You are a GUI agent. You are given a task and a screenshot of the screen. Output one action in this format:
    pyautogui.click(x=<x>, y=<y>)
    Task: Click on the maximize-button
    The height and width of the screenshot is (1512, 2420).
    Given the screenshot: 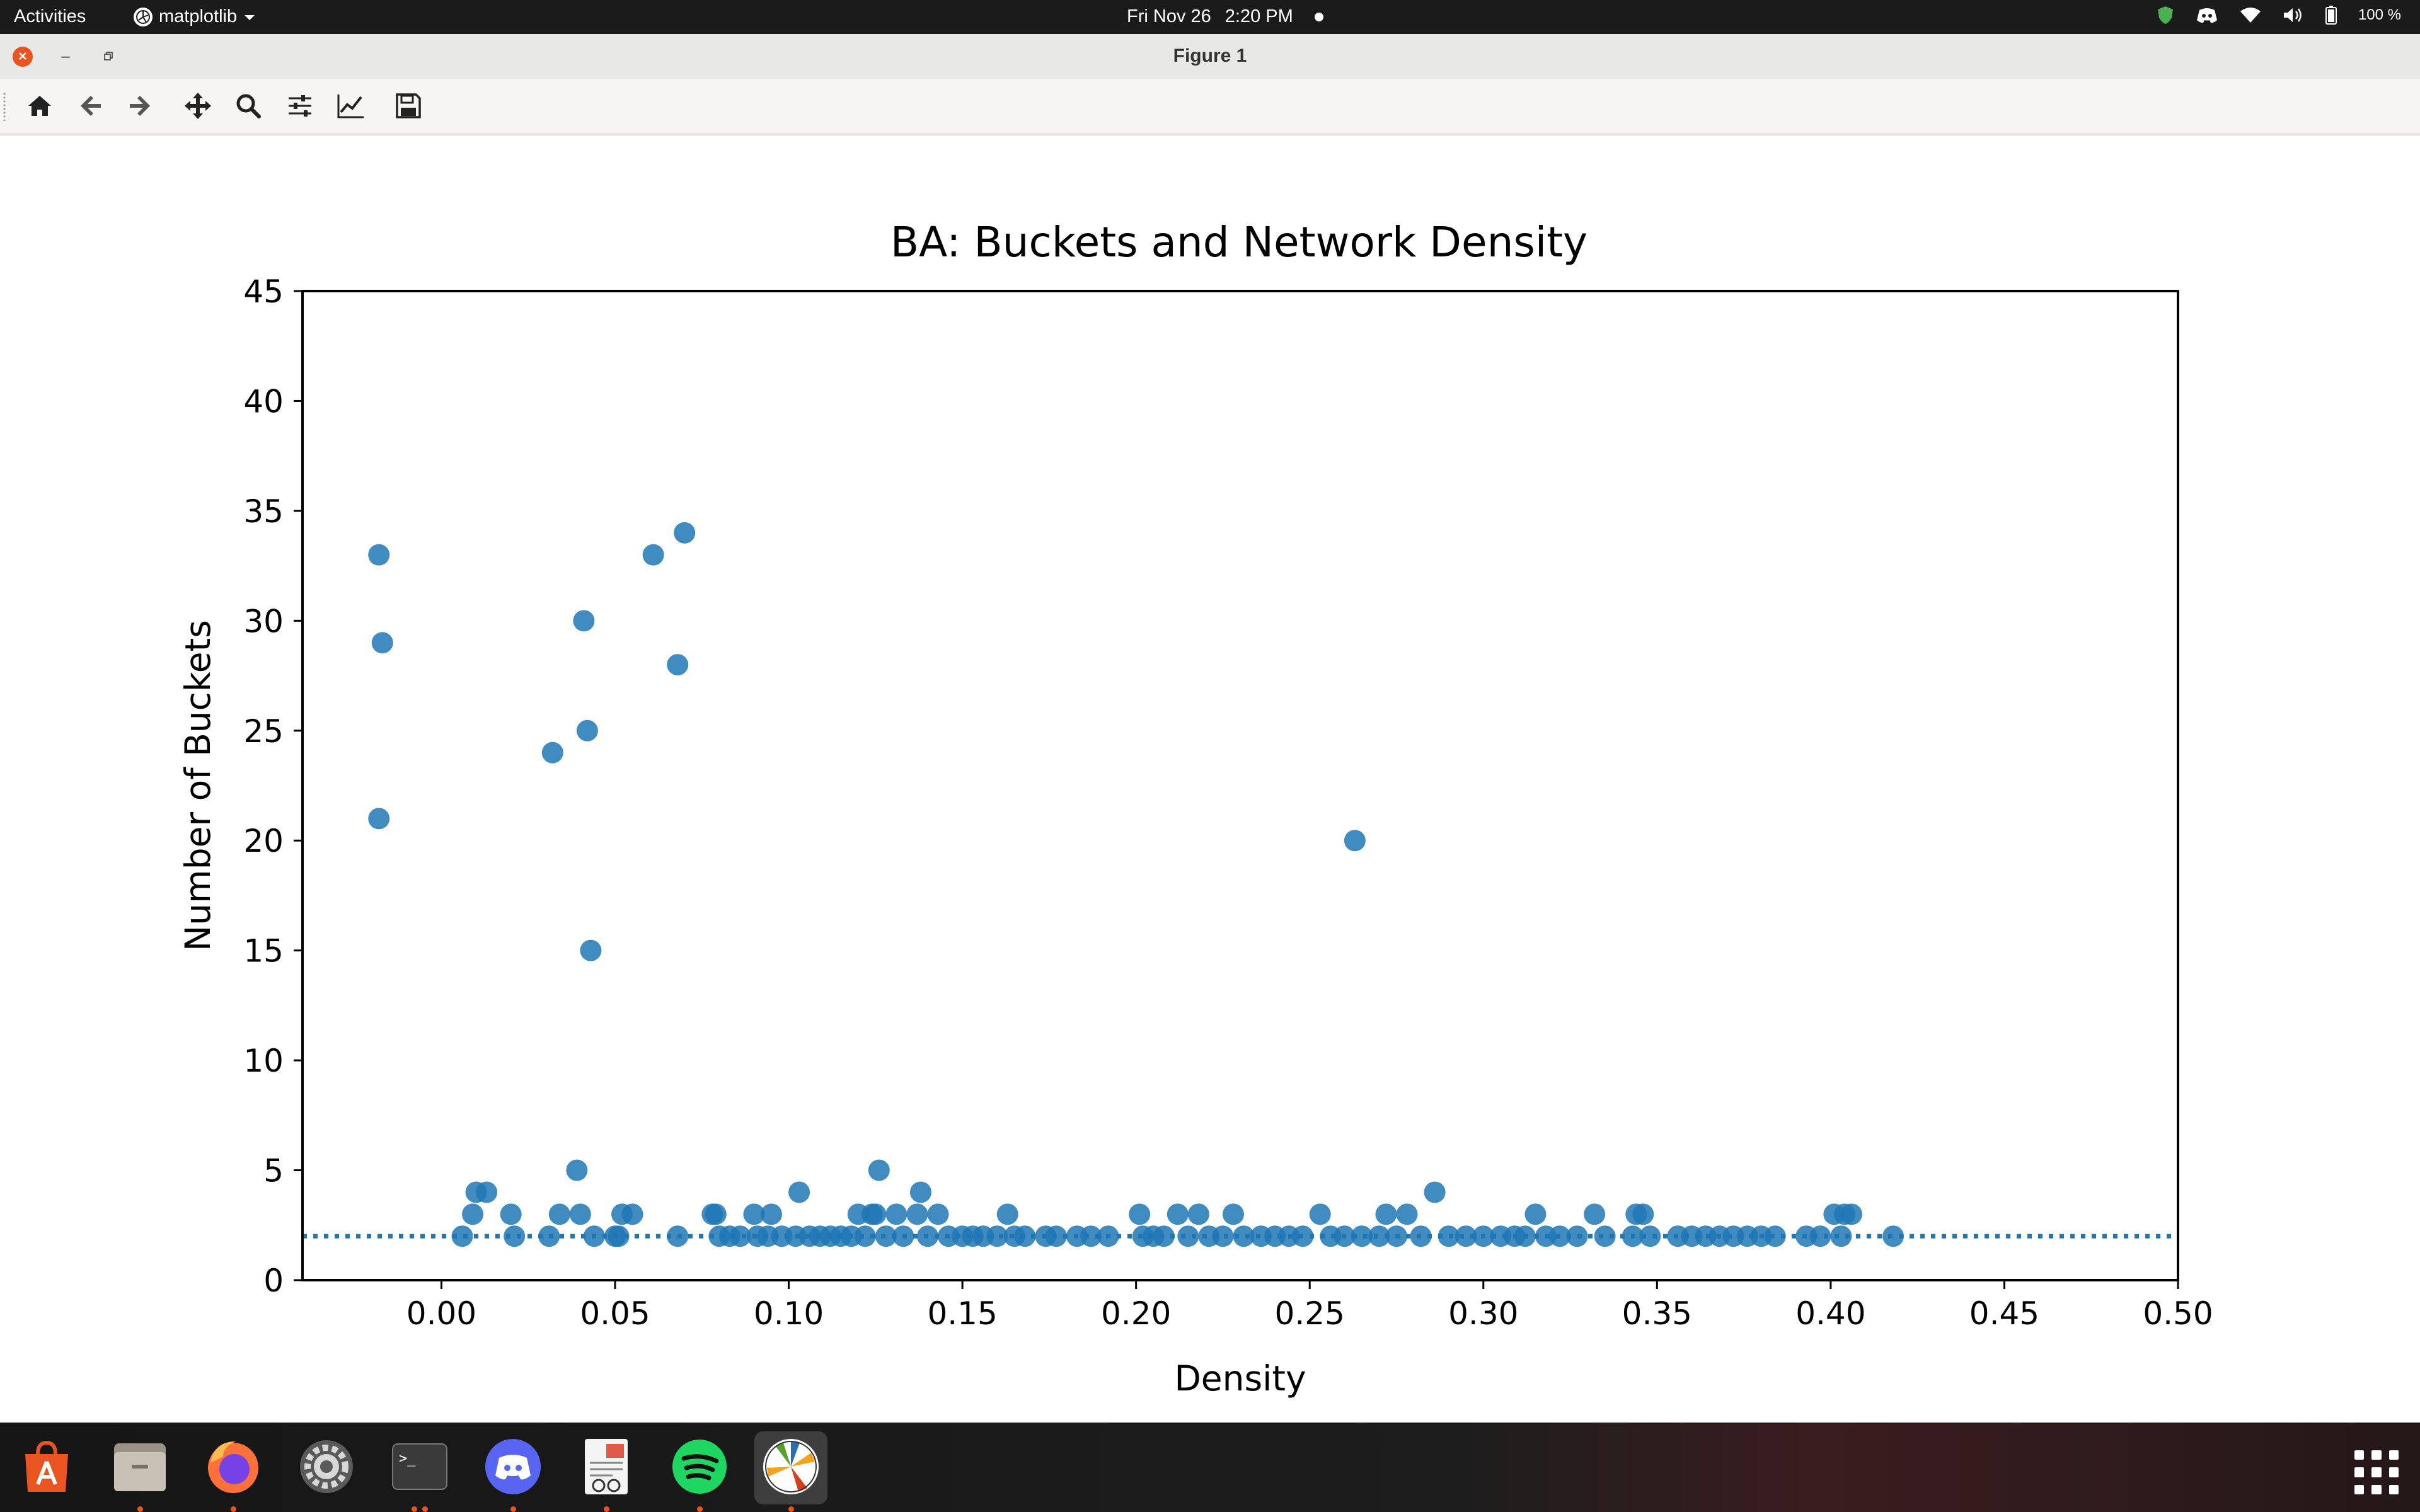 What is the action you would take?
    pyautogui.click(x=108, y=57)
    